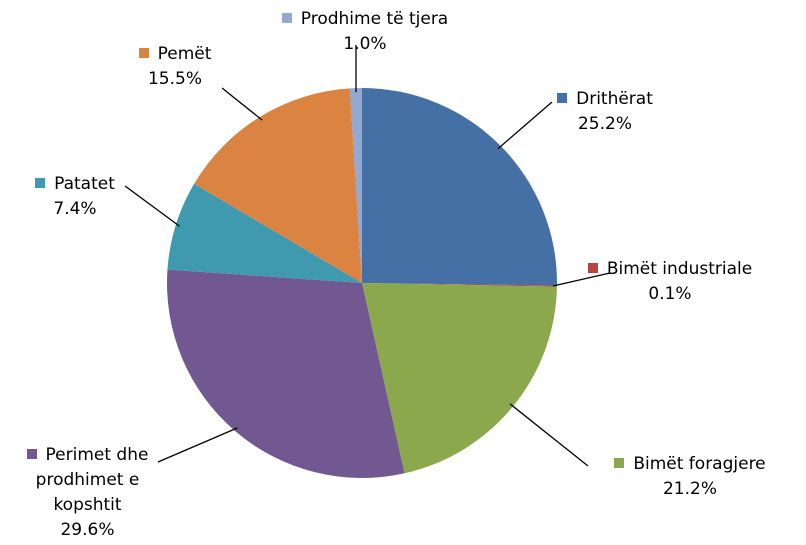 The image size is (806, 545). I want to click on data-label: Drithërat 25.2%, so click(605, 112).